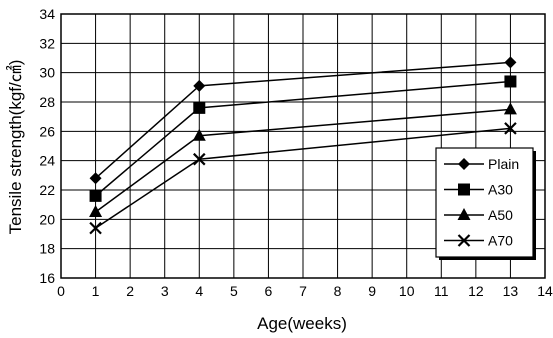  I want to click on x-tick-label: 9, so click(372, 291).